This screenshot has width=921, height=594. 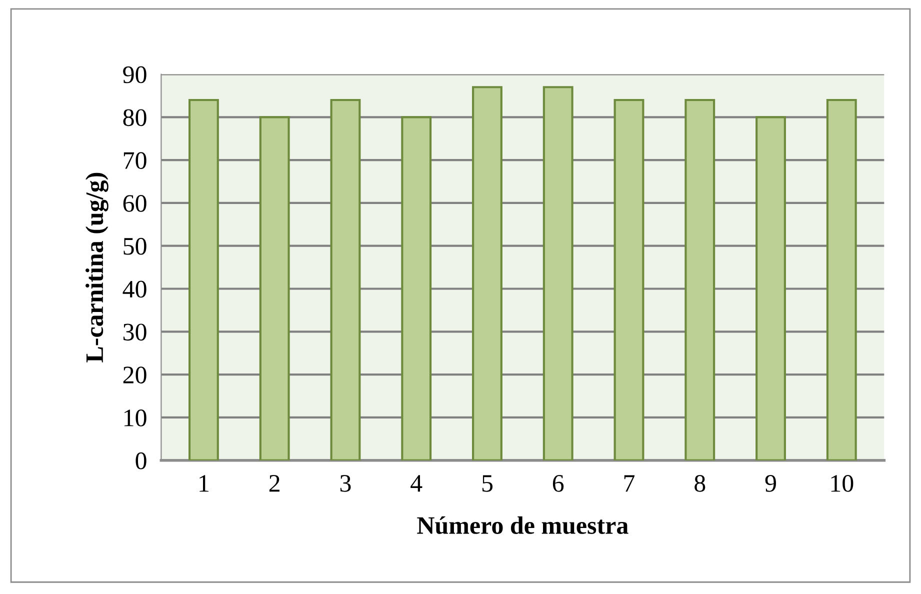 I want to click on y-tick-label: 90, so click(x=134, y=75).